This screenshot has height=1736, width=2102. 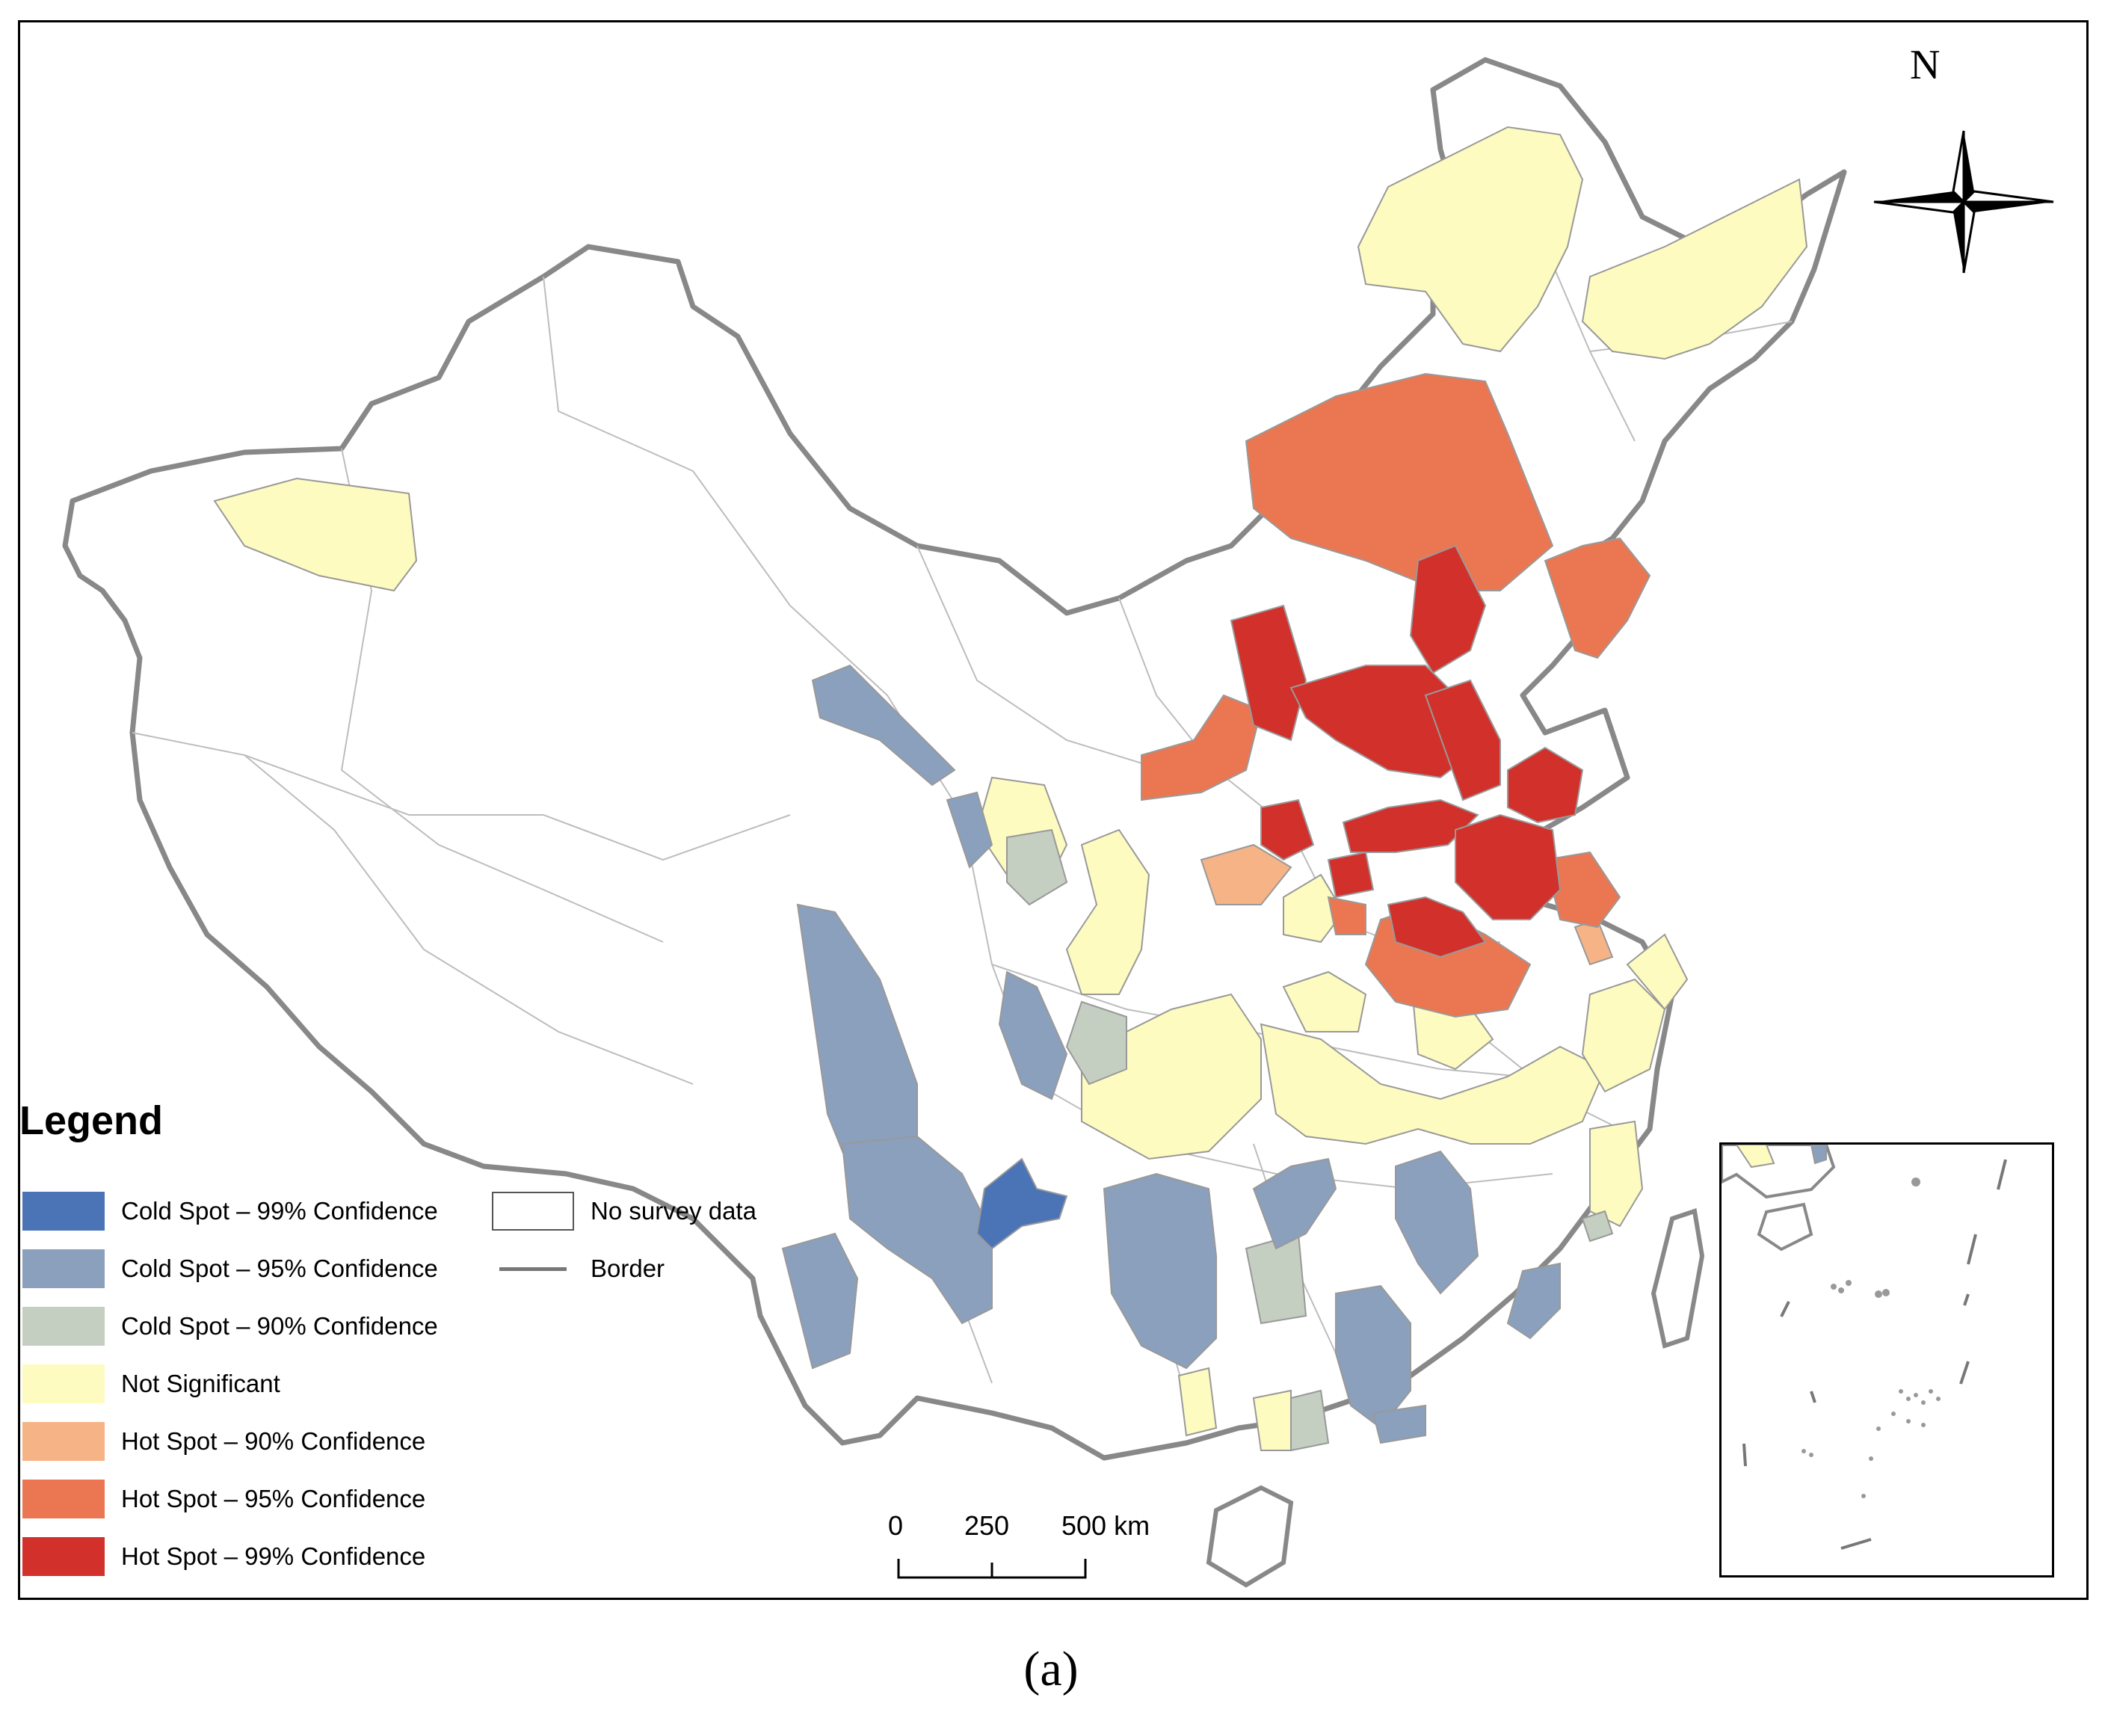 I want to click on legend-label: Hot Spot – 99% Confidence, so click(x=274, y=1556).